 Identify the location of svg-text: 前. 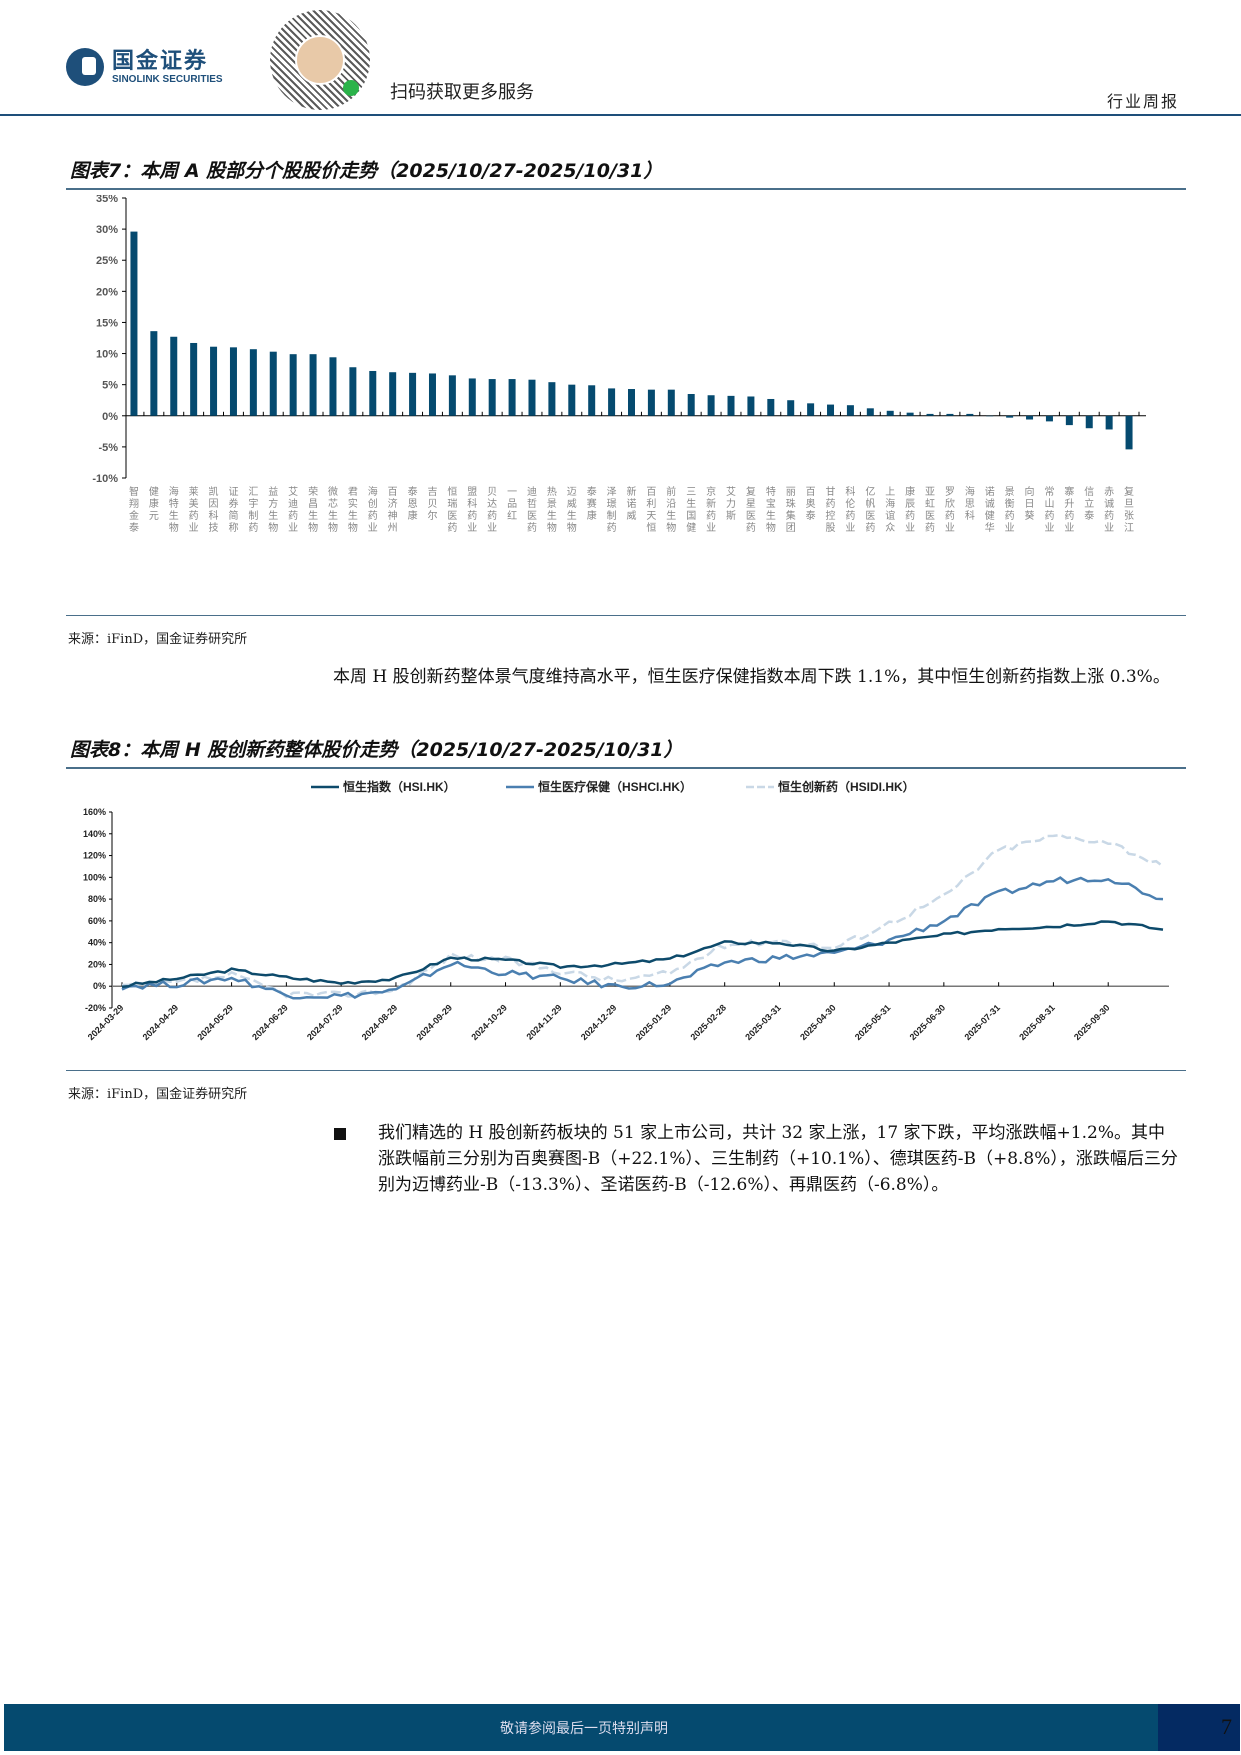
(671, 491).